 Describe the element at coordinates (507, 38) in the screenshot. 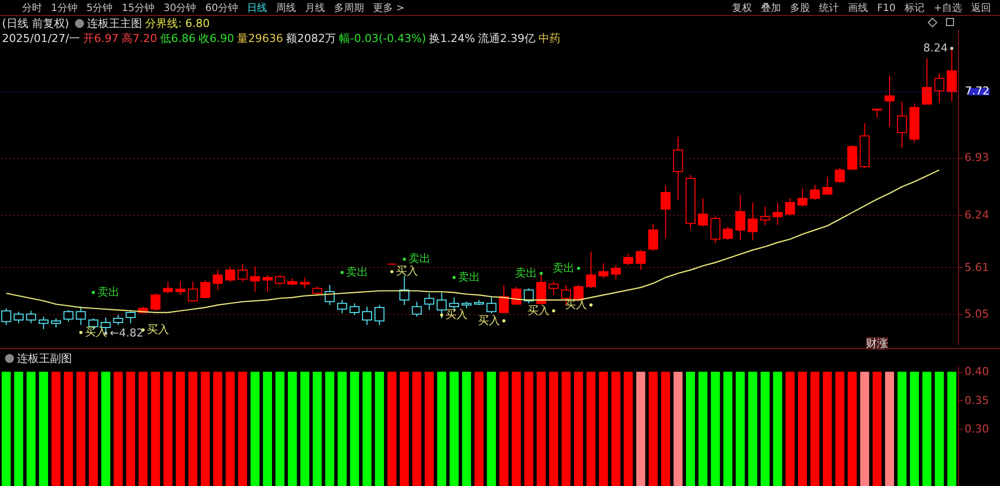

I see `annotation: 流通2.39亿` at that location.